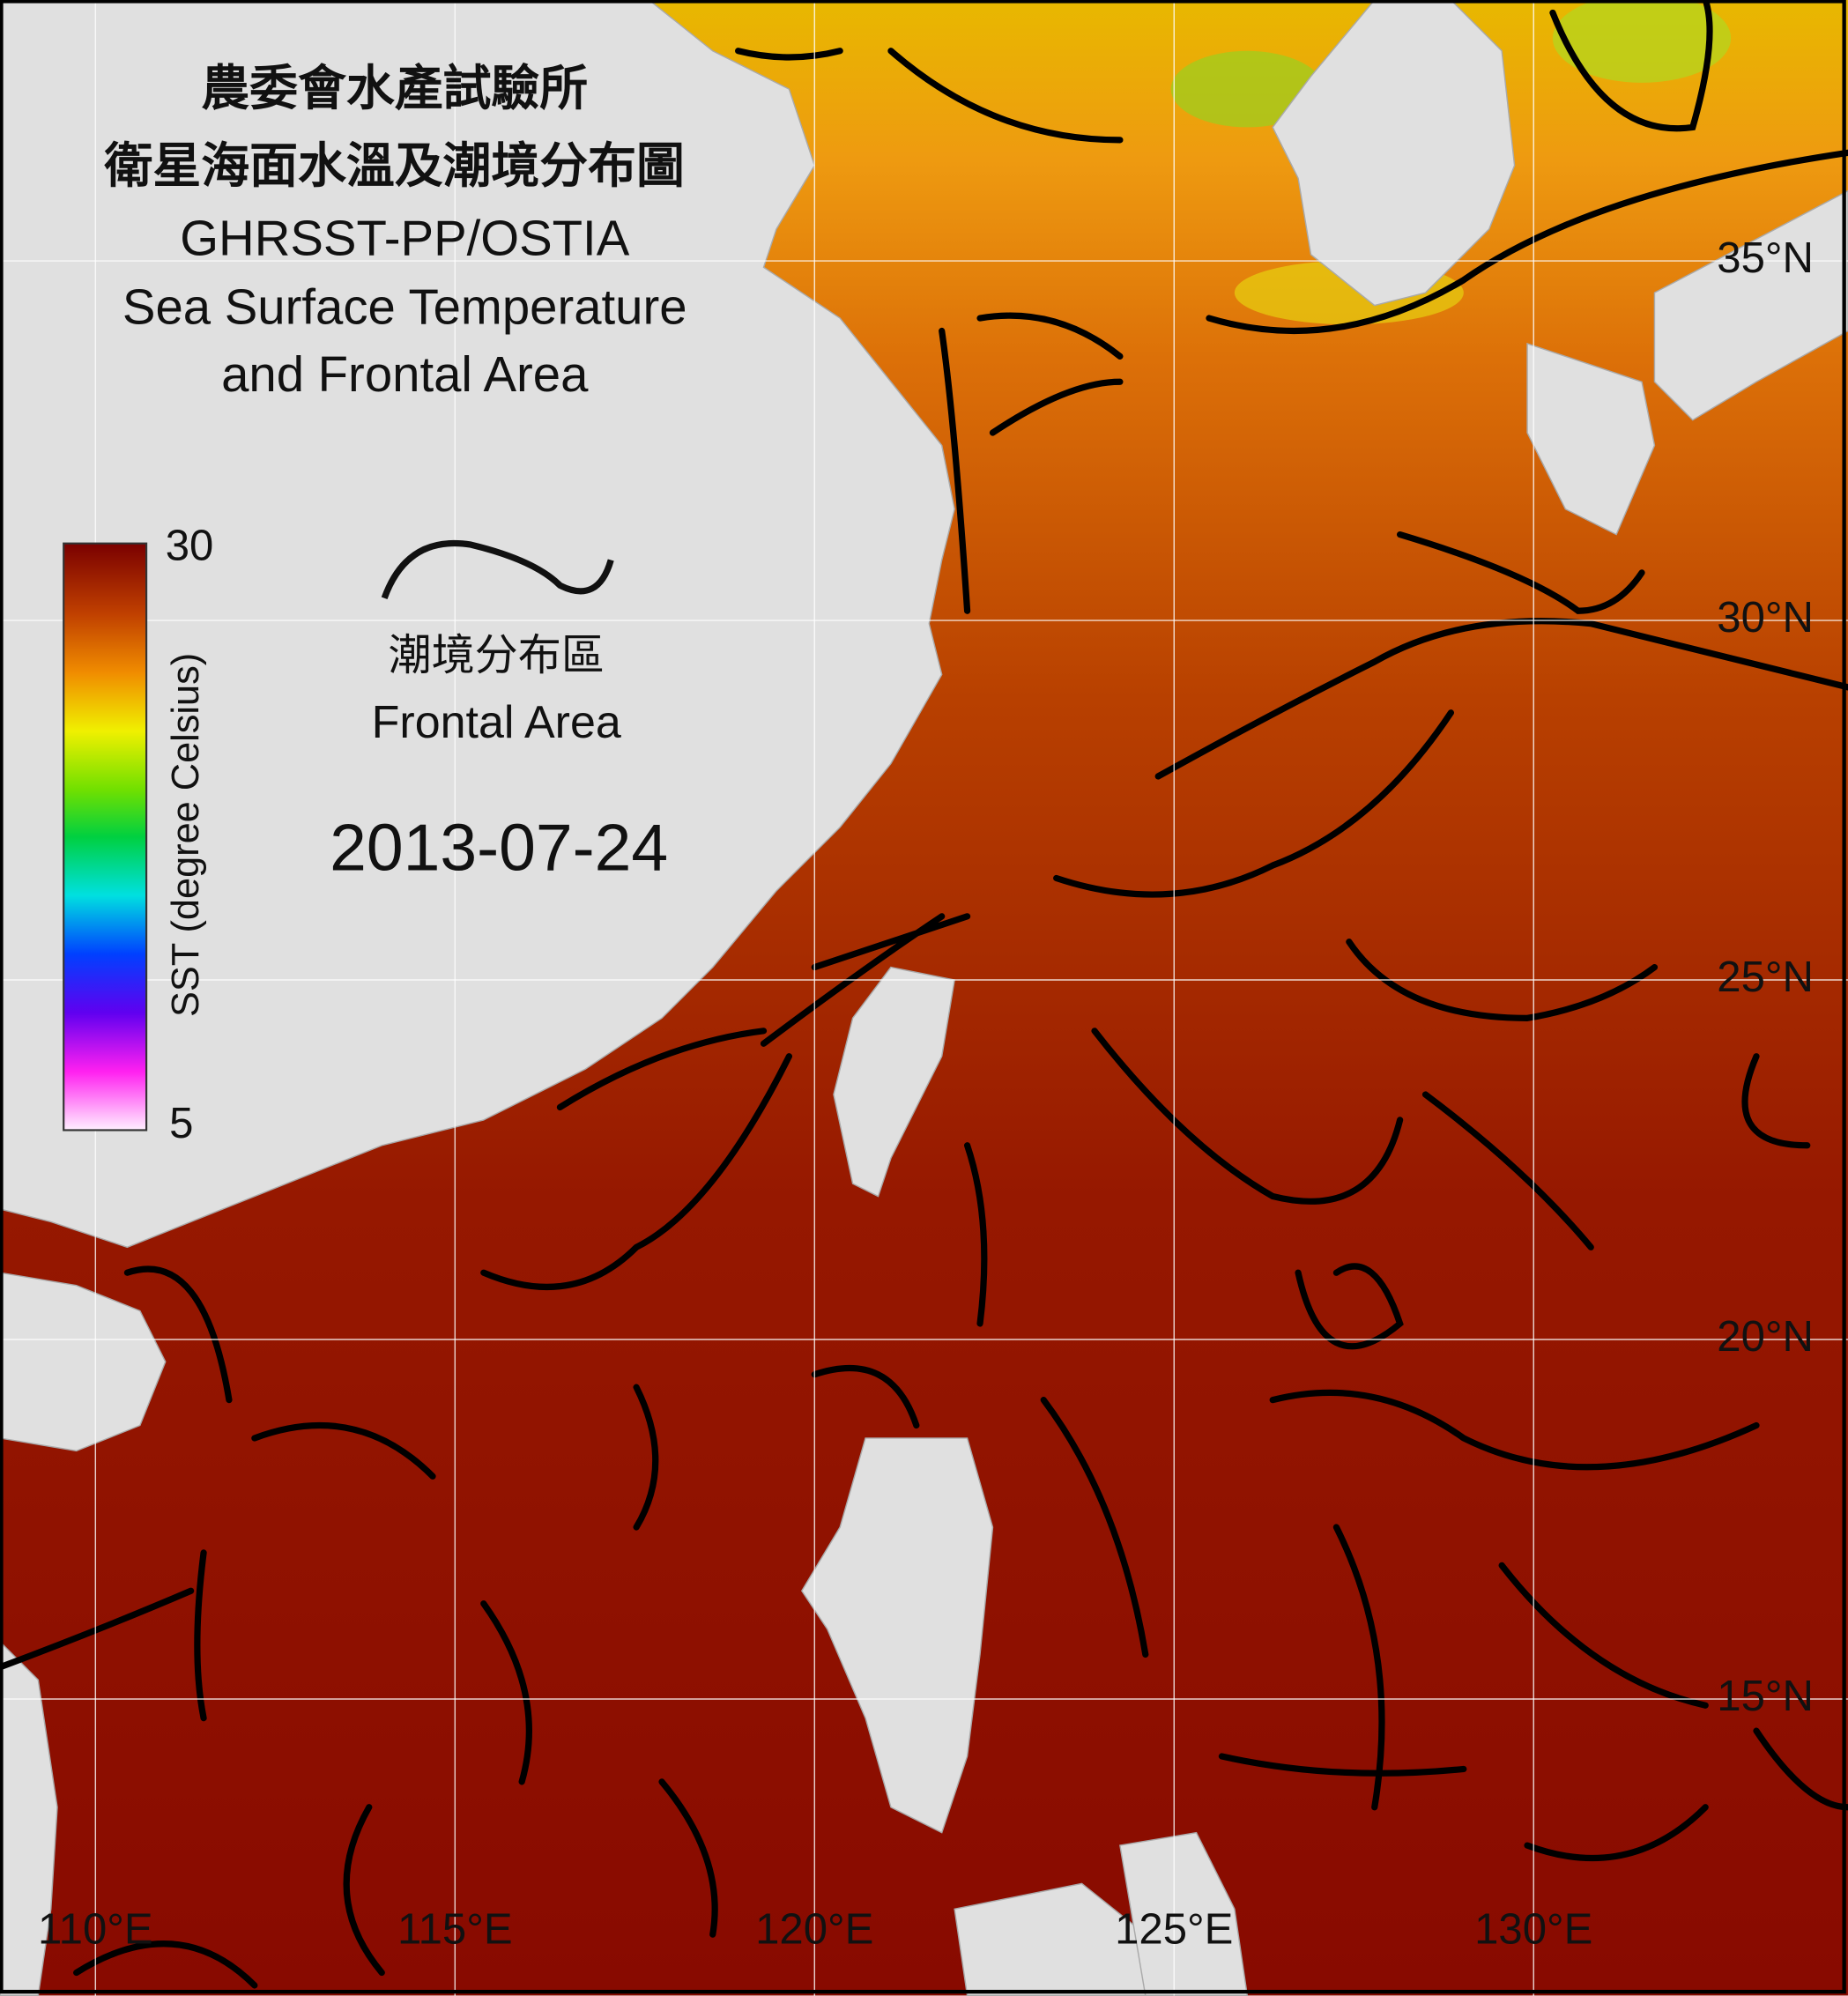  Describe the element at coordinates (1765, 618) in the screenshot. I see `lat-label: 30°N` at that location.